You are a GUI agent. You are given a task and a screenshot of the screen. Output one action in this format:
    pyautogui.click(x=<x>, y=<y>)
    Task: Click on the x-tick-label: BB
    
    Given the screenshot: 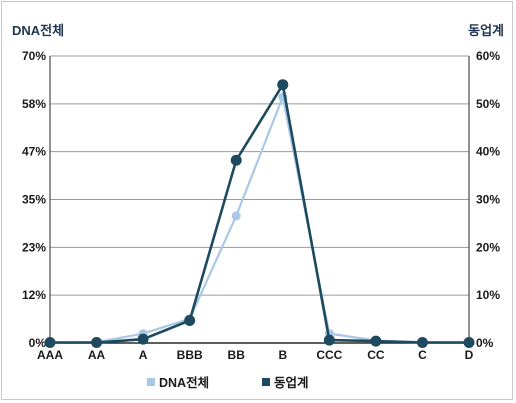 What is the action you would take?
    pyautogui.click(x=237, y=355)
    